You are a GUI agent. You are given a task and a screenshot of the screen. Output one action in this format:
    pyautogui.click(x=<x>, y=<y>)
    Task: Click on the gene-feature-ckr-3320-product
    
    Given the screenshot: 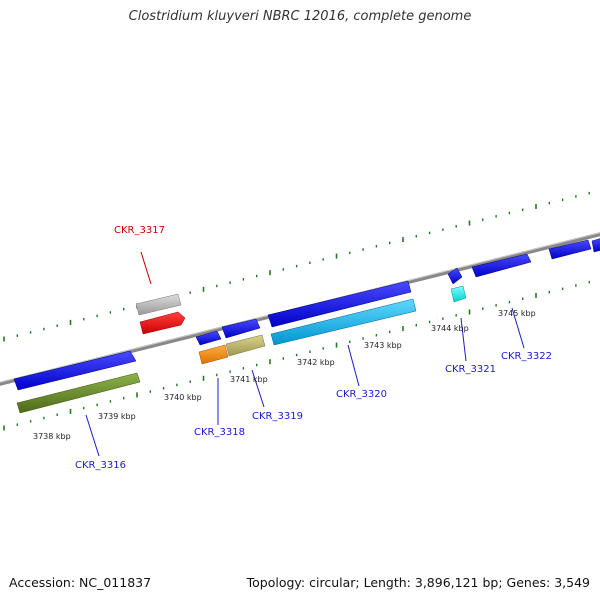 What is the action you would take?
    pyautogui.click(x=343, y=322)
    